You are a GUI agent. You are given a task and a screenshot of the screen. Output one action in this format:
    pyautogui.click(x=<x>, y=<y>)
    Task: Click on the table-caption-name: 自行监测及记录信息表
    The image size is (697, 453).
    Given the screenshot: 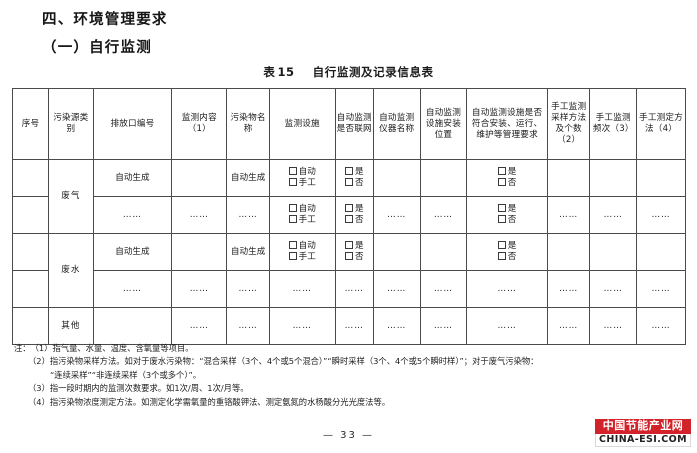 What is the action you would take?
    pyautogui.click(x=373, y=72)
    